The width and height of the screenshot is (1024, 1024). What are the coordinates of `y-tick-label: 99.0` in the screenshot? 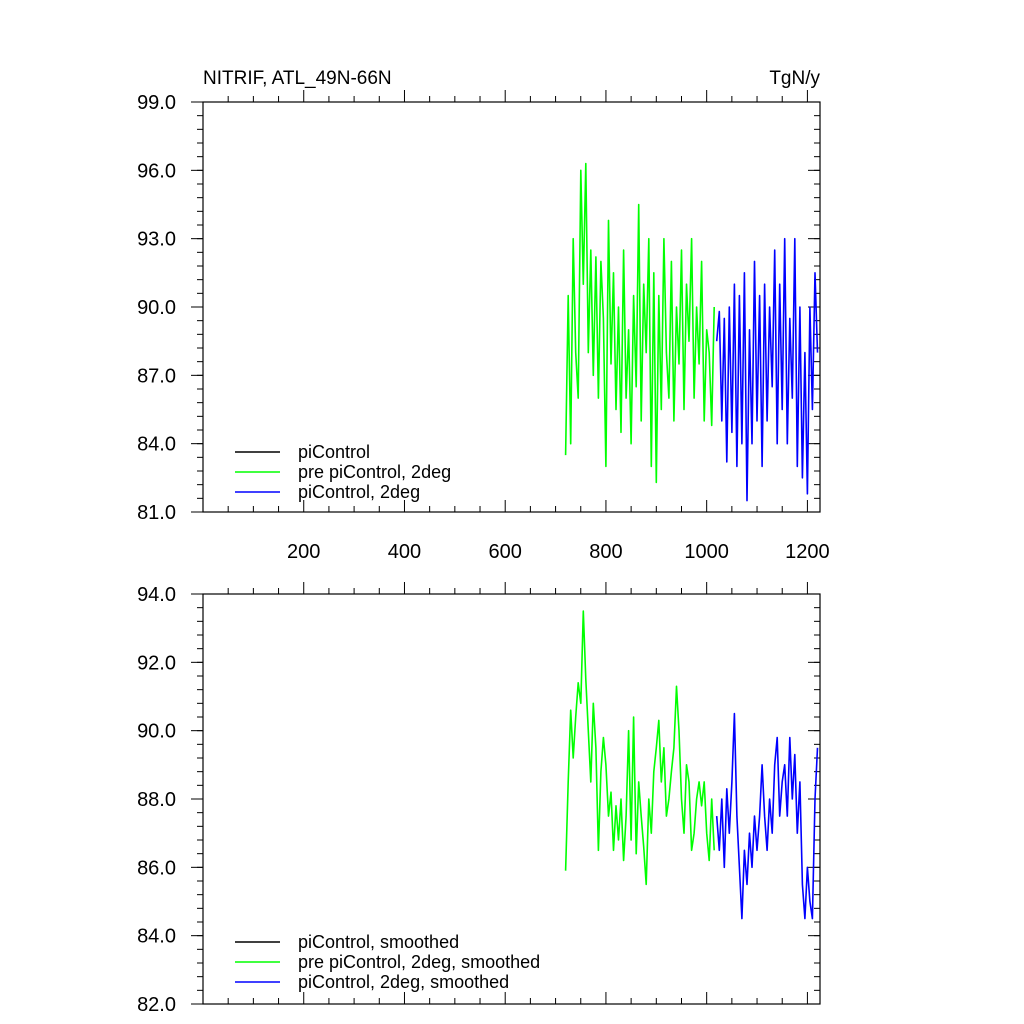 It's located at (156, 103).